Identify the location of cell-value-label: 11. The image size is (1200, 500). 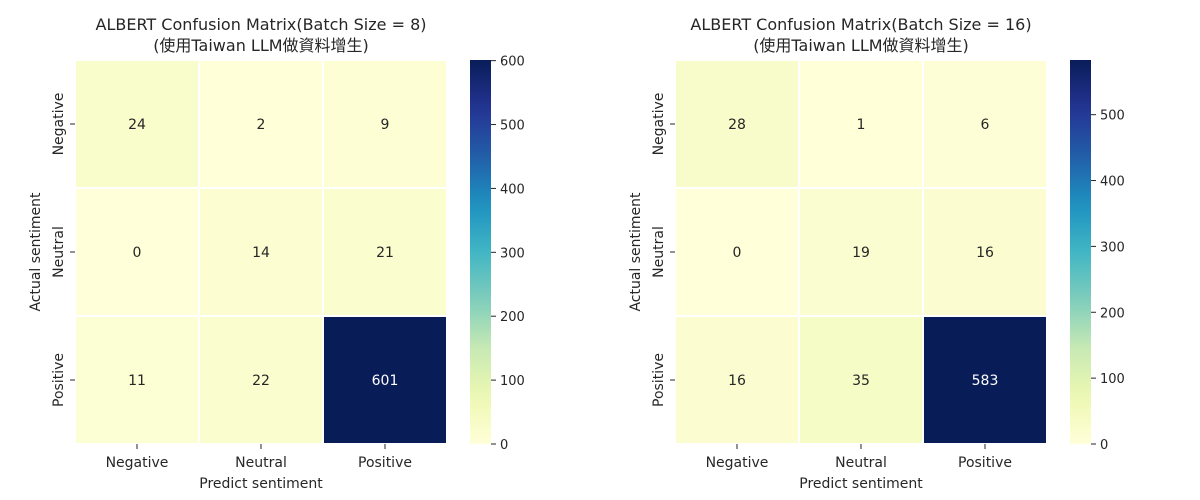
(137, 381).